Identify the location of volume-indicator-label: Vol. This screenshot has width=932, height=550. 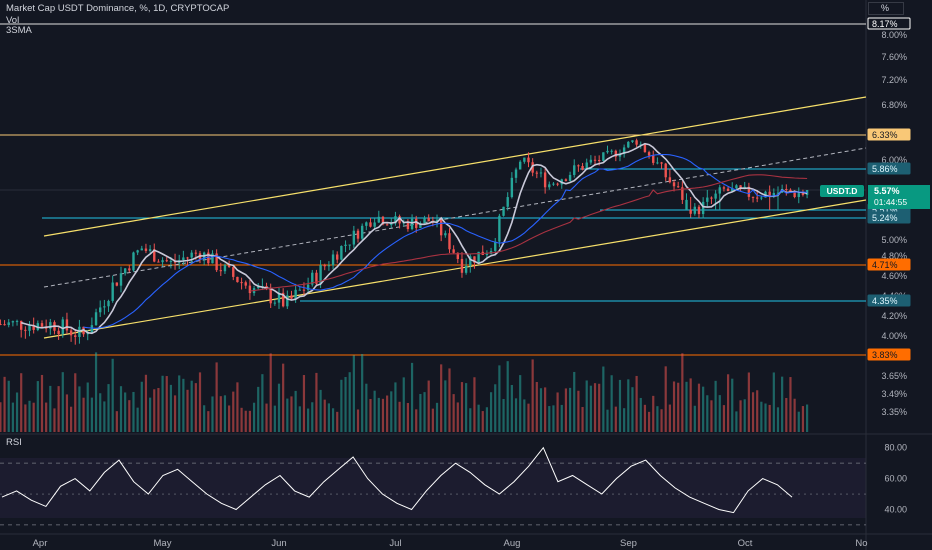
(13, 20).